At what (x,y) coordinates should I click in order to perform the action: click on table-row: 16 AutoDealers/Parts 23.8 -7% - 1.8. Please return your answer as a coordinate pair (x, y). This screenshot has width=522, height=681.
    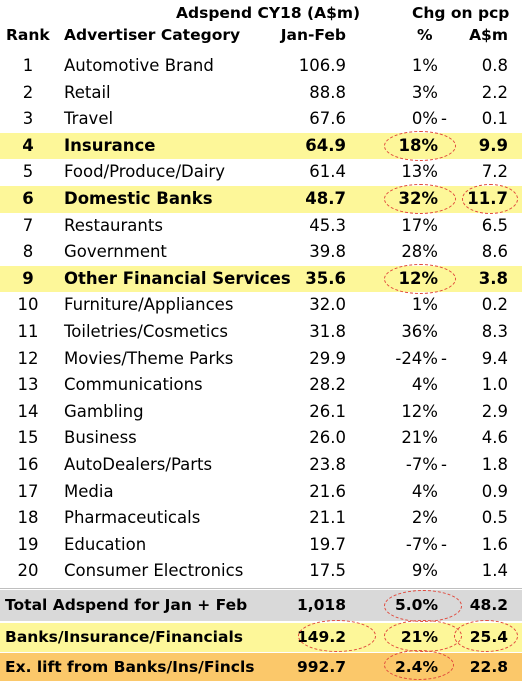
    Looking at the image, I should click on (261, 465).